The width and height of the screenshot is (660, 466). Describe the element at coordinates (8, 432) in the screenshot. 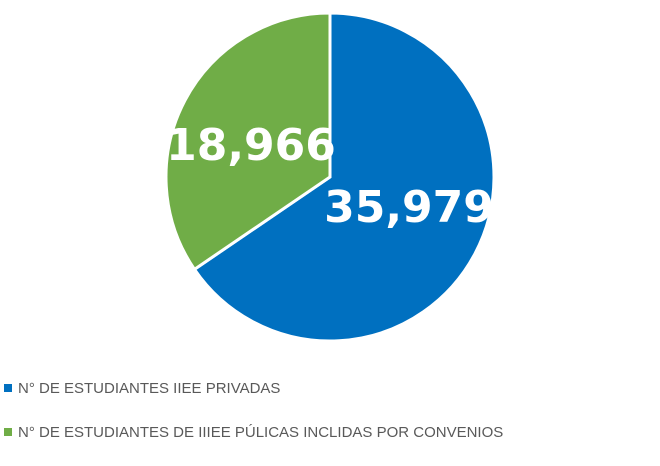

I see `legend-swatch-convenios` at that location.